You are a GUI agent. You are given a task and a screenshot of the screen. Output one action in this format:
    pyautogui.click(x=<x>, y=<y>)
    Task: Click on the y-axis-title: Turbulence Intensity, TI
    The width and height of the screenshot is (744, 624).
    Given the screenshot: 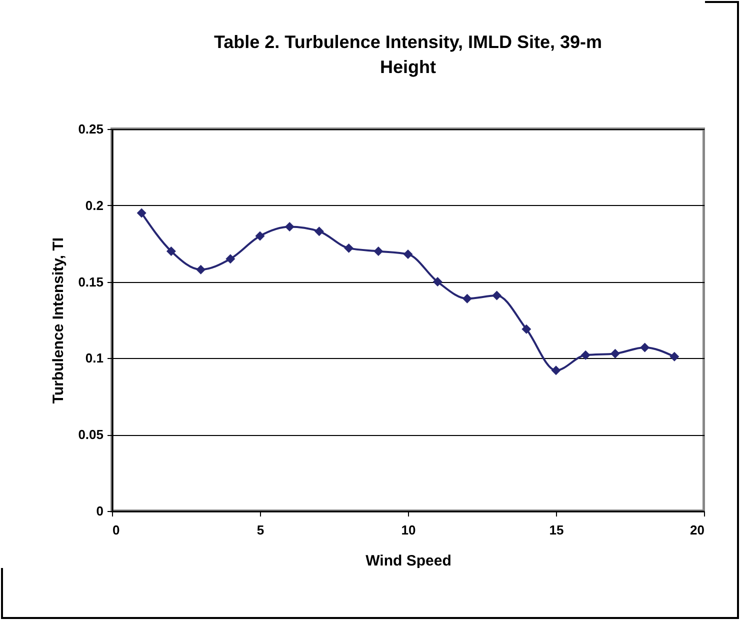 What is the action you would take?
    pyautogui.click(x=59, y=320)
    